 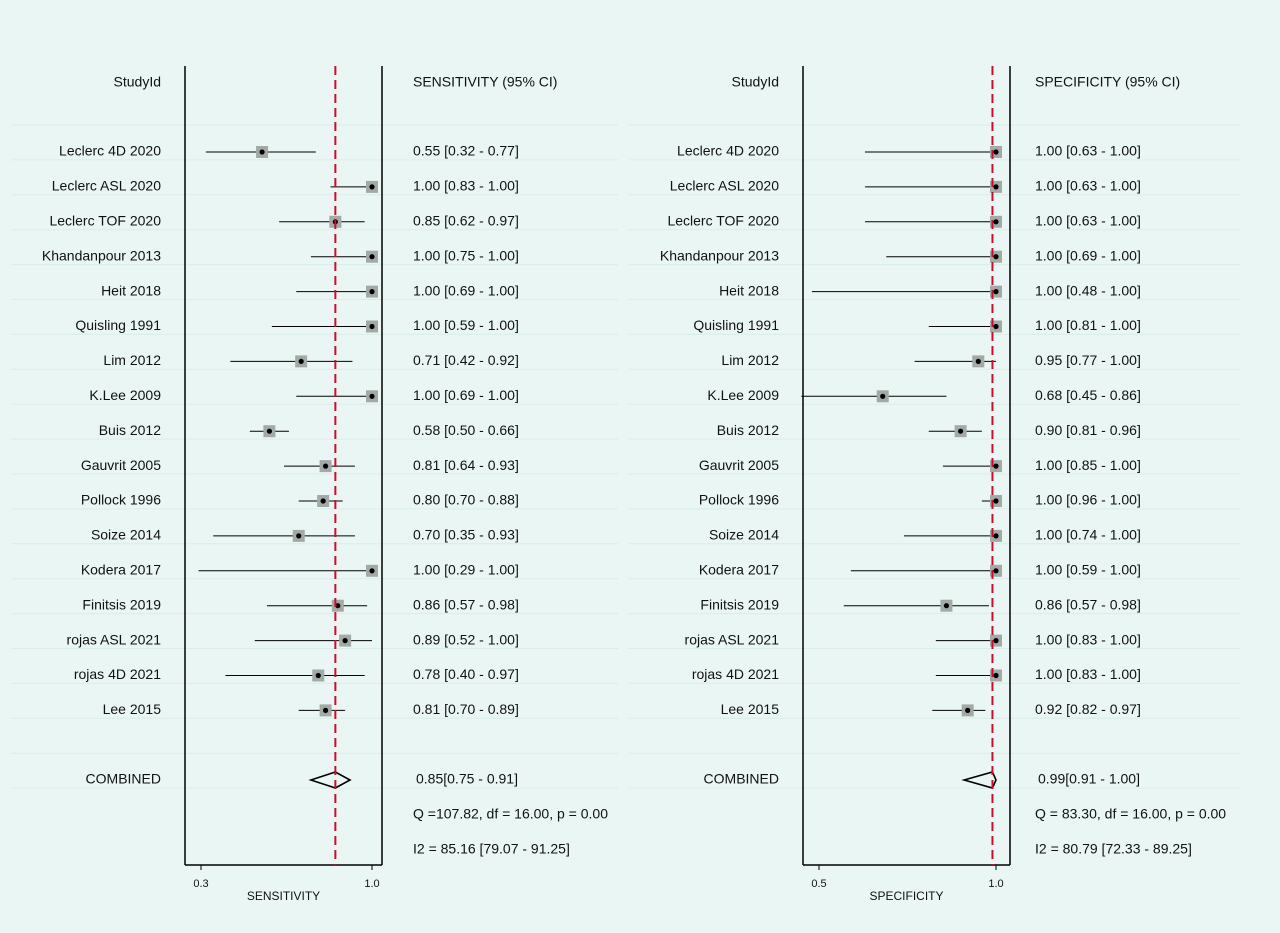 What do you see at coordinates (485, 82) in the screenshot?
I see `estimate-column-header: SENSITIVITY (95% CI)` at bounding box center [485, 82].